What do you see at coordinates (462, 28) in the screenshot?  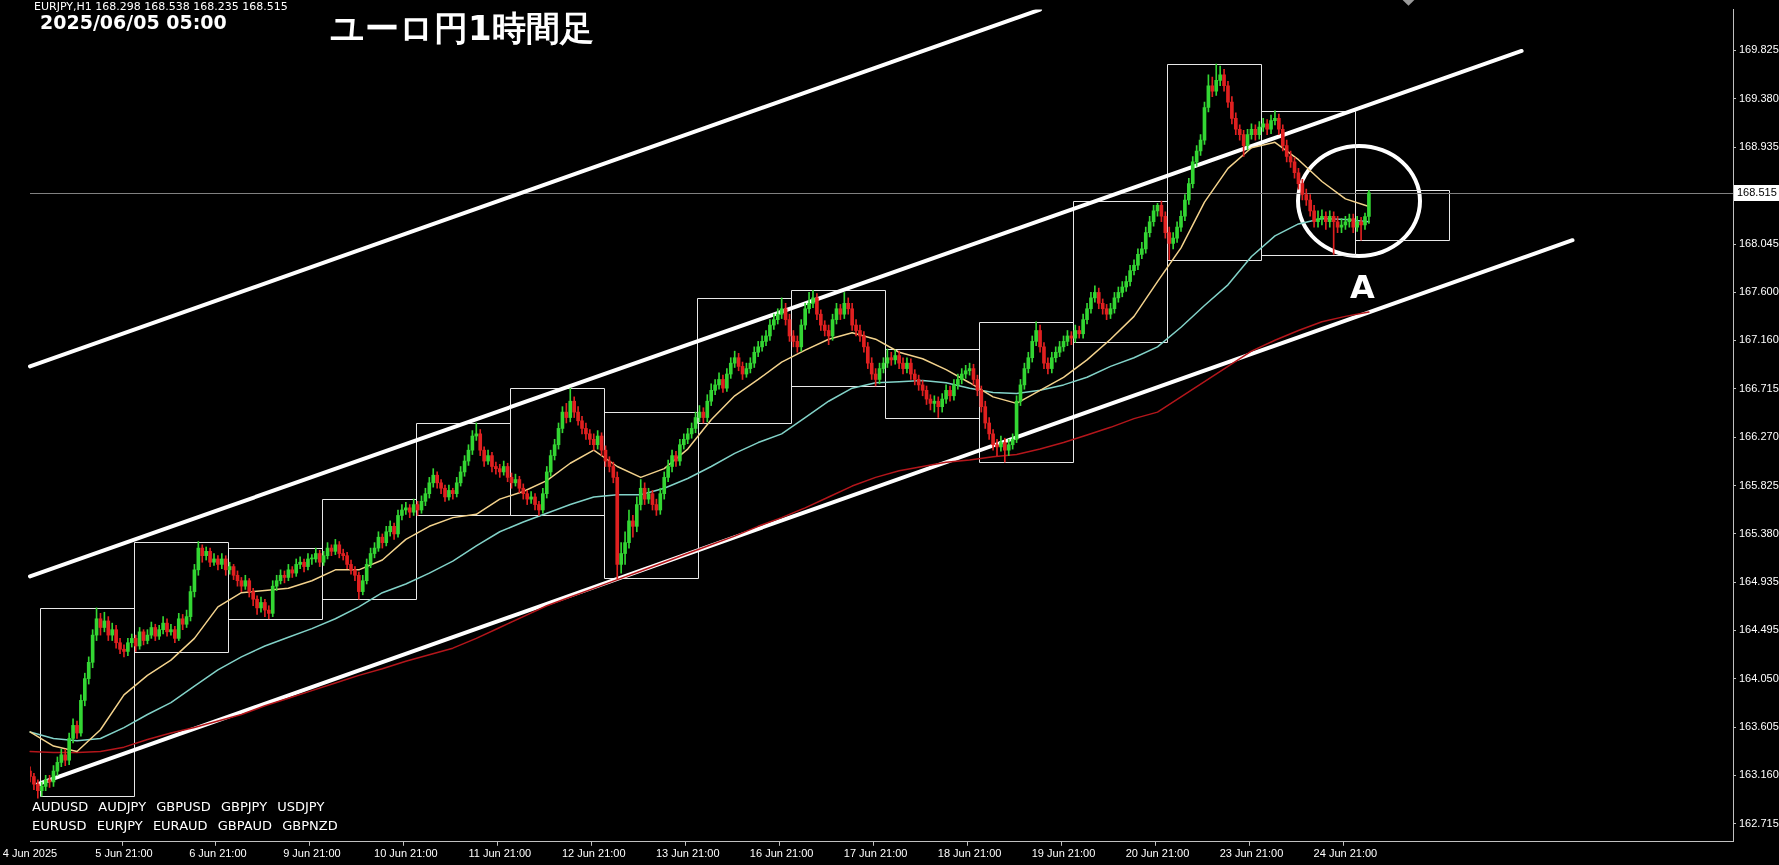 I see `chart-title: ユーロ円1時間足` at bounding box center [462, 28].